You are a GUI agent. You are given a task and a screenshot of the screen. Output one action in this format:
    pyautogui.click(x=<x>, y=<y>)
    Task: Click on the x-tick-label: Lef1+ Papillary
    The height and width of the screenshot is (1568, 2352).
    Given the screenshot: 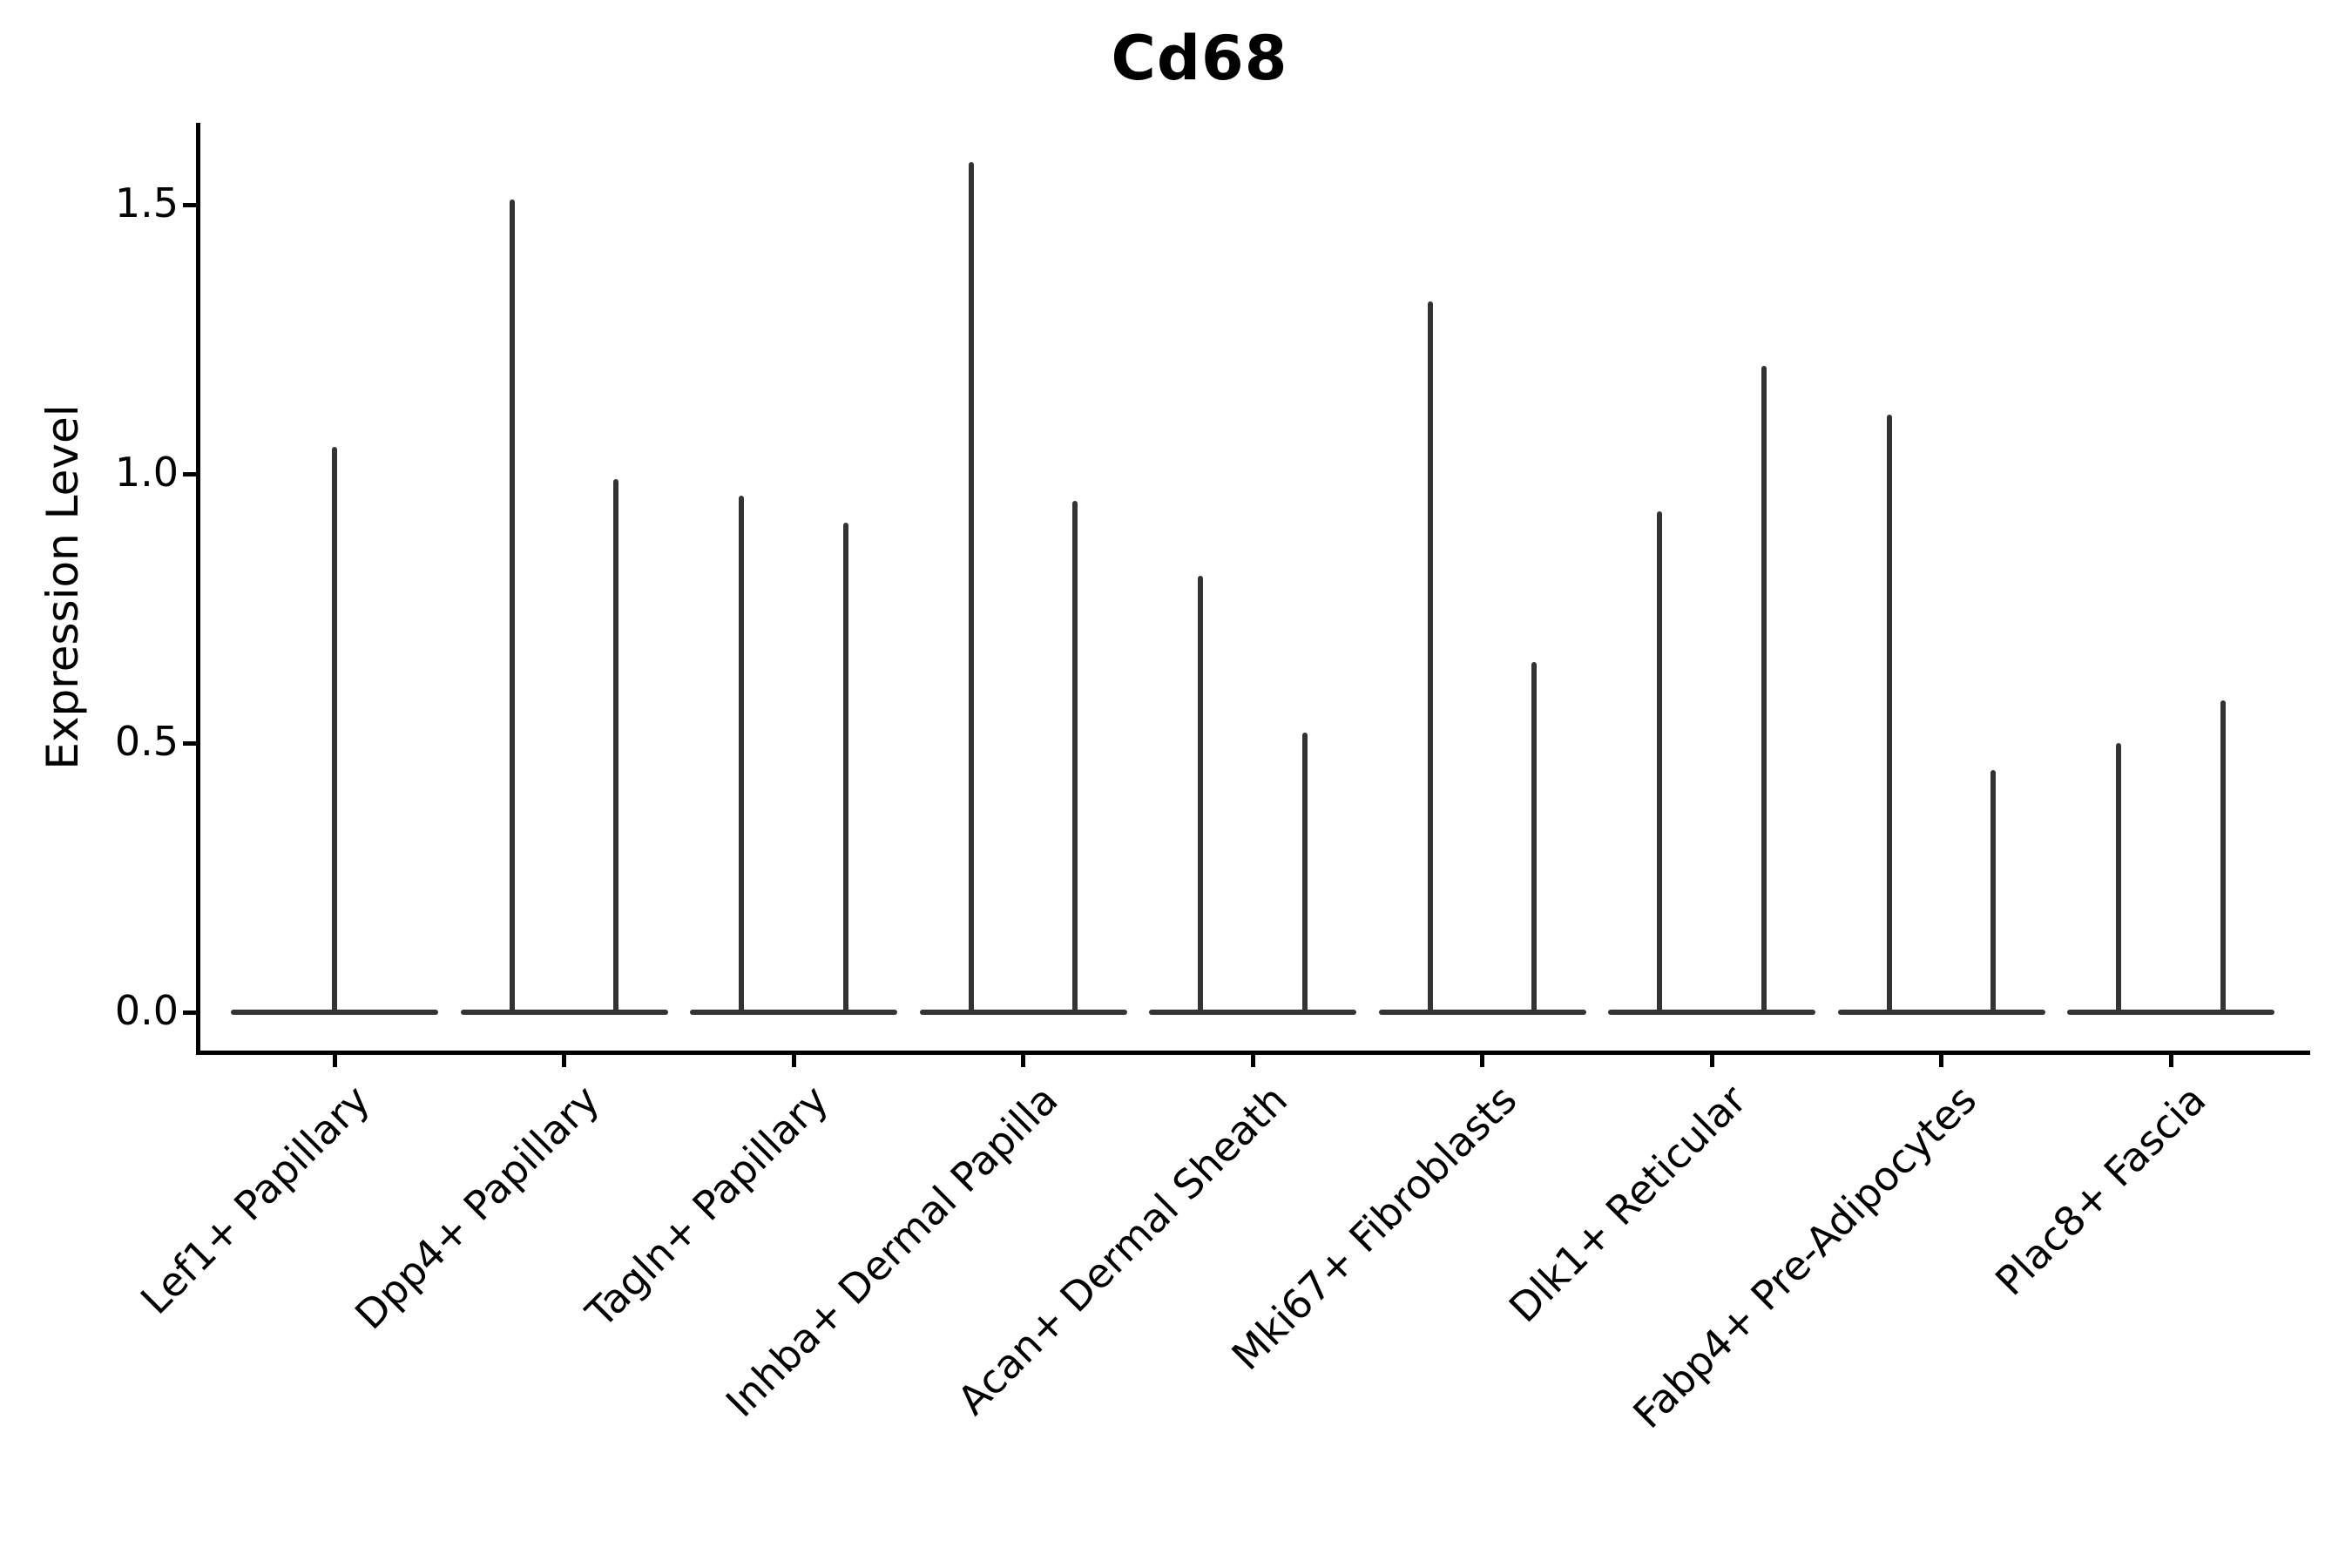 What is the action you would take?
    pyautogui.click(x=255, y=1200)
    